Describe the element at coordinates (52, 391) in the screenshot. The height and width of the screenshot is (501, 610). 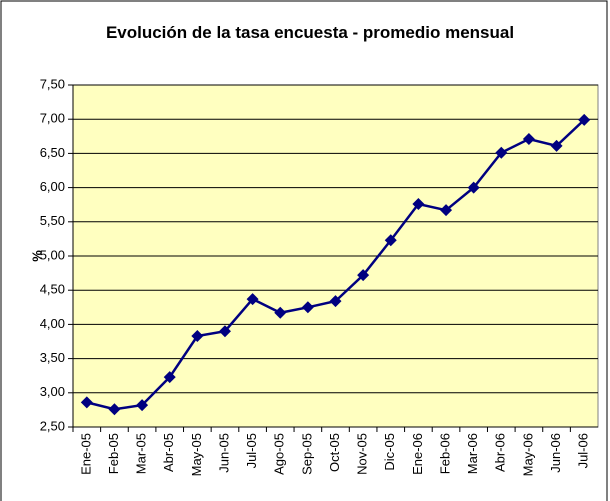
I see `y-tick-label: 3,00` at that location.